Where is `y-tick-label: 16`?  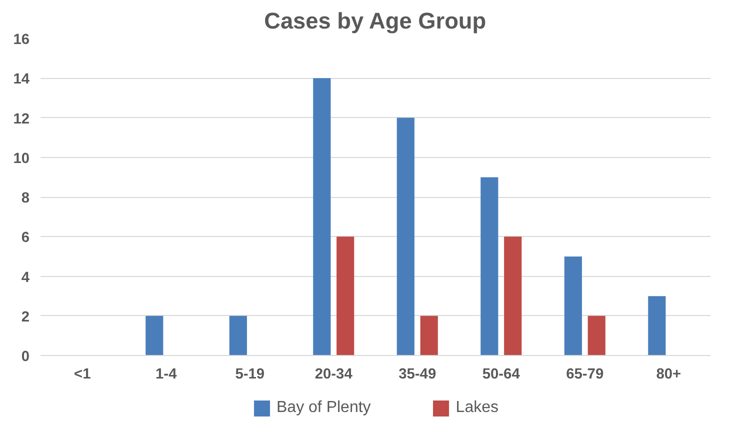 y-tick-label: 16 is located at coordinates (21, 40).